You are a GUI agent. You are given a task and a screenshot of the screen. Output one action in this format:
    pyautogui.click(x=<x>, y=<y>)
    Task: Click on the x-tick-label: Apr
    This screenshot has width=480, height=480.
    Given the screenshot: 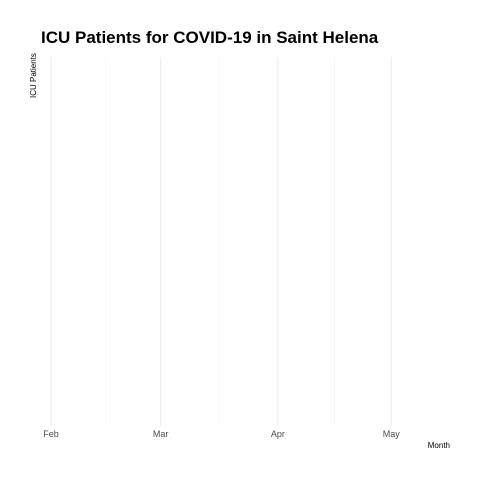 What is the action you would take?
    pyautogui.click(x=278, y=434)
    